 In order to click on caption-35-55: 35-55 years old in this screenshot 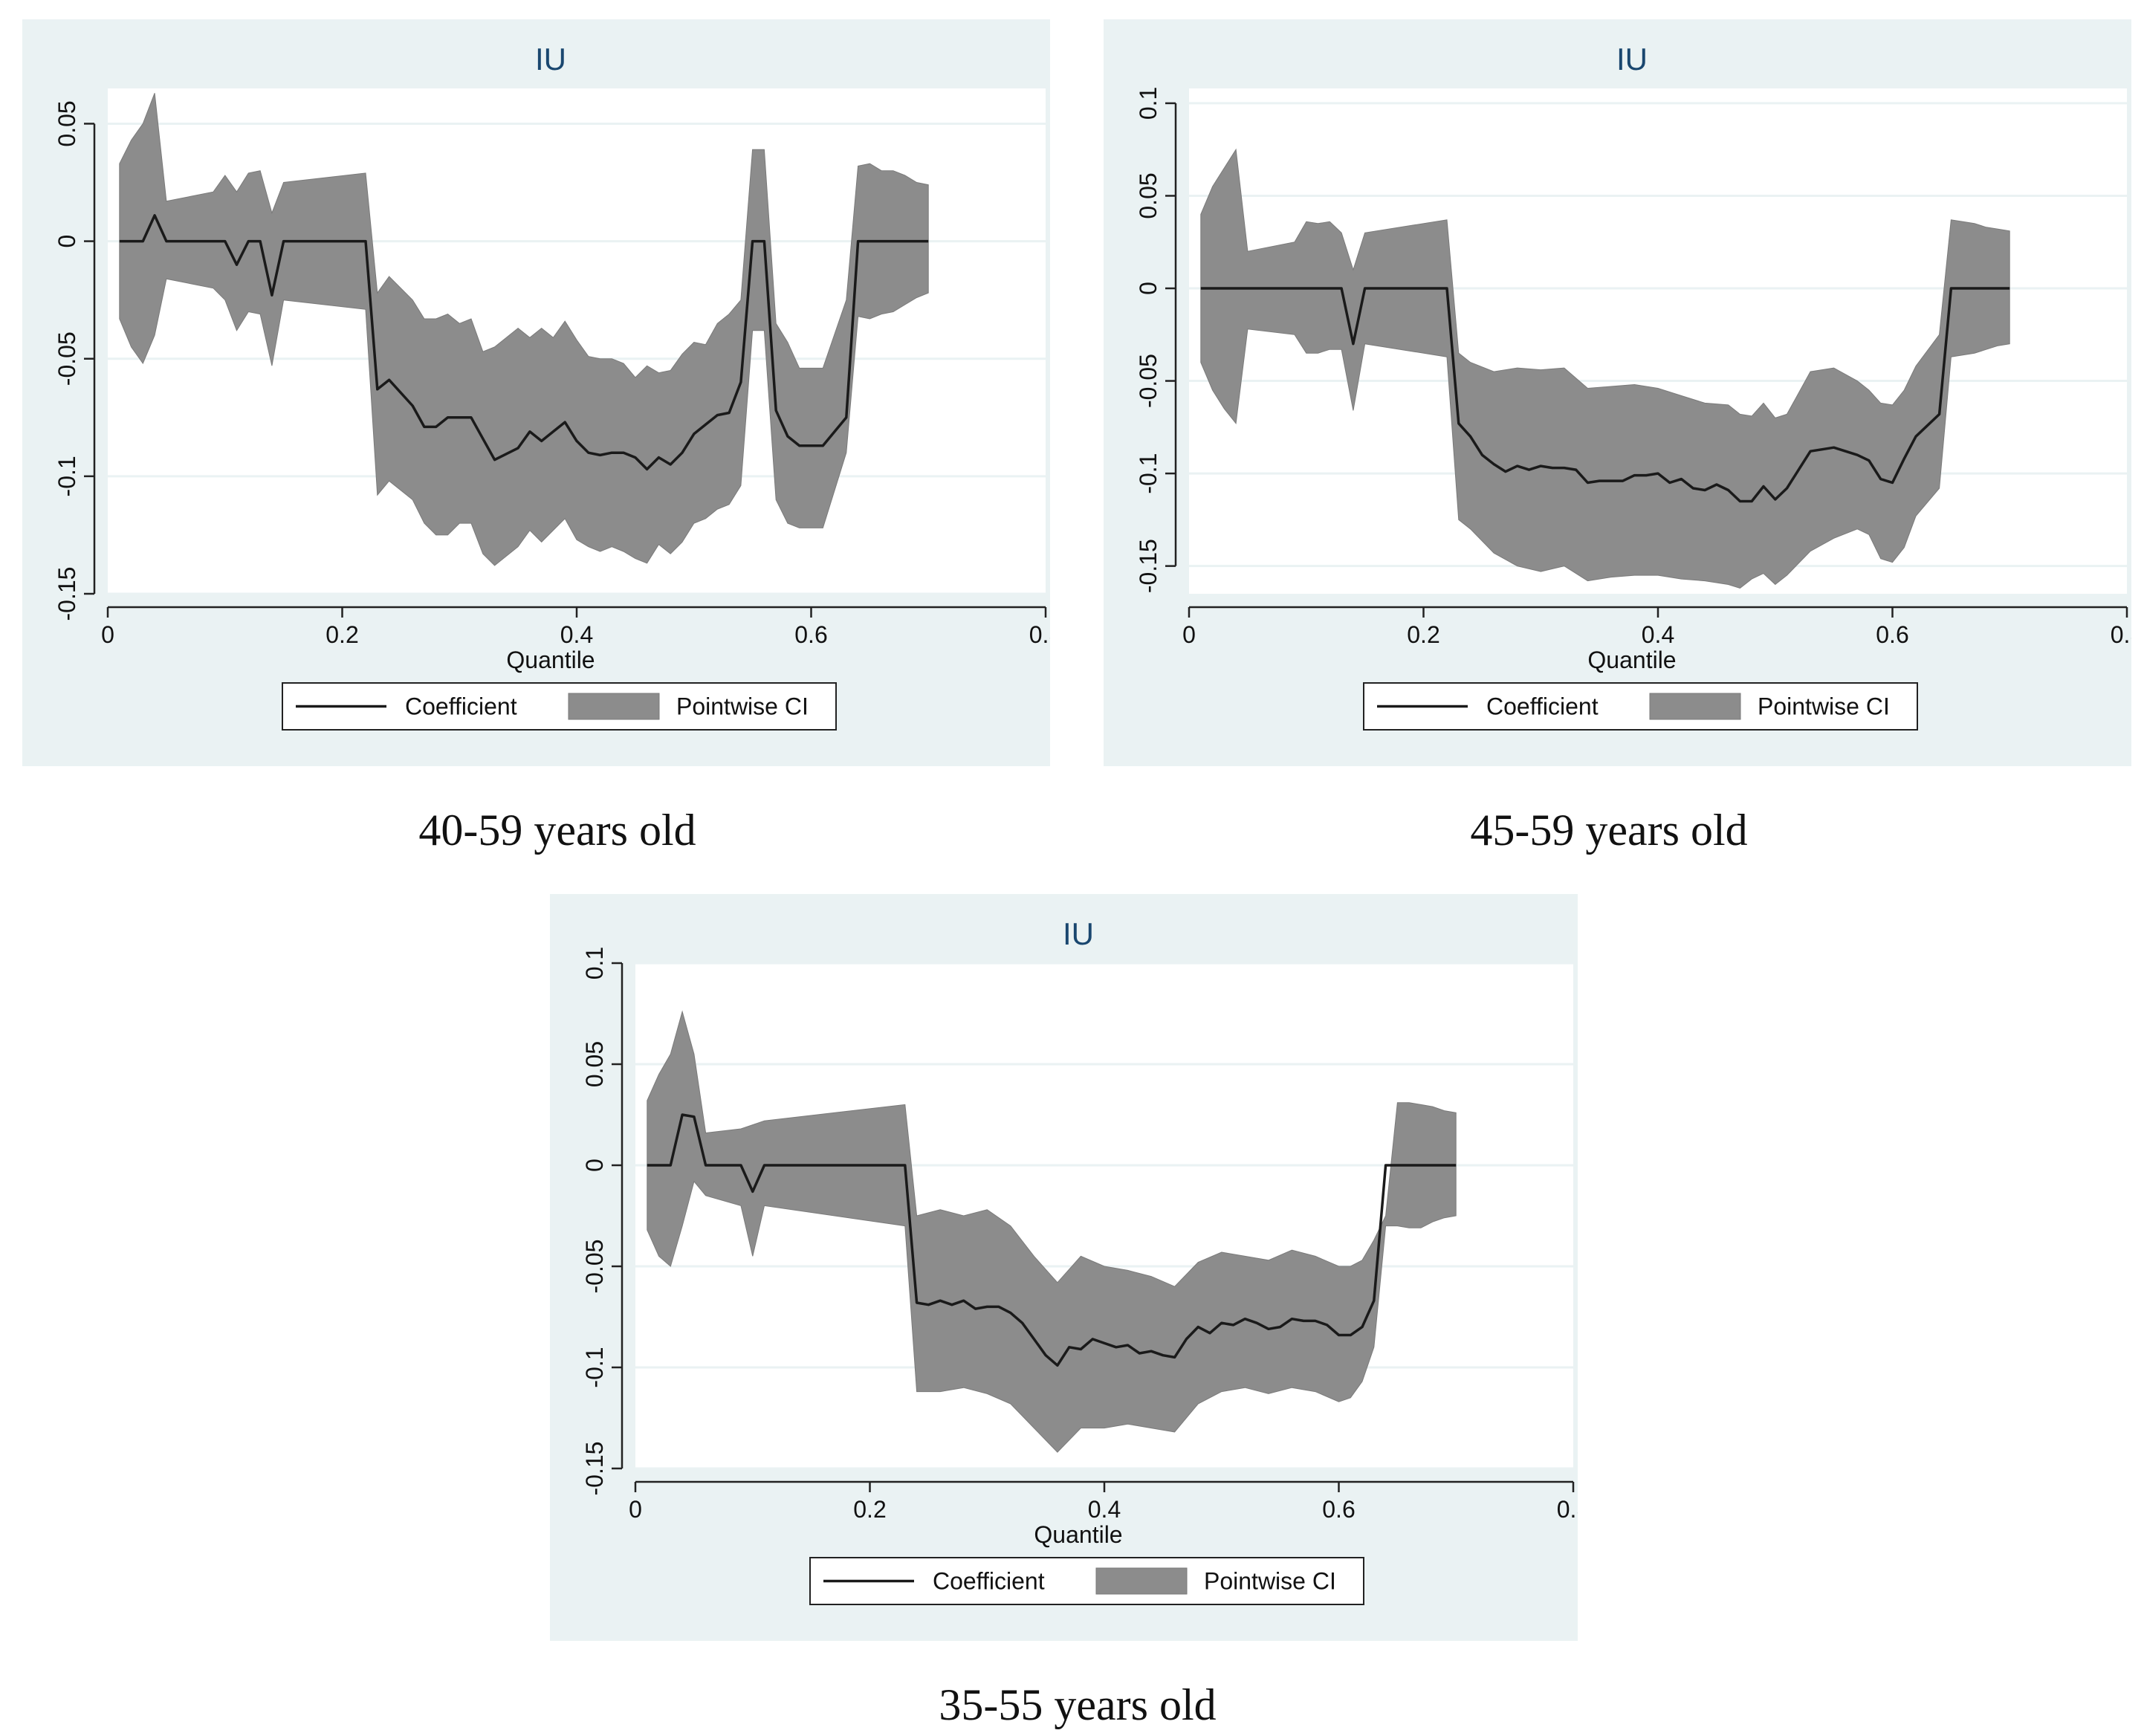, I will do `click(1078, 1704)`.